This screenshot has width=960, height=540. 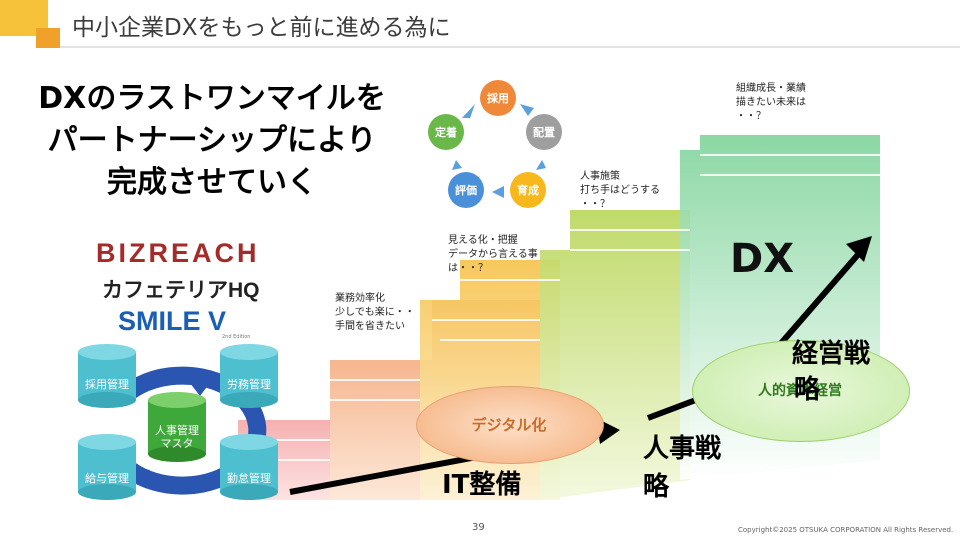 I want to click on cycle-recruit: 採用, so click(x=498, y=98).